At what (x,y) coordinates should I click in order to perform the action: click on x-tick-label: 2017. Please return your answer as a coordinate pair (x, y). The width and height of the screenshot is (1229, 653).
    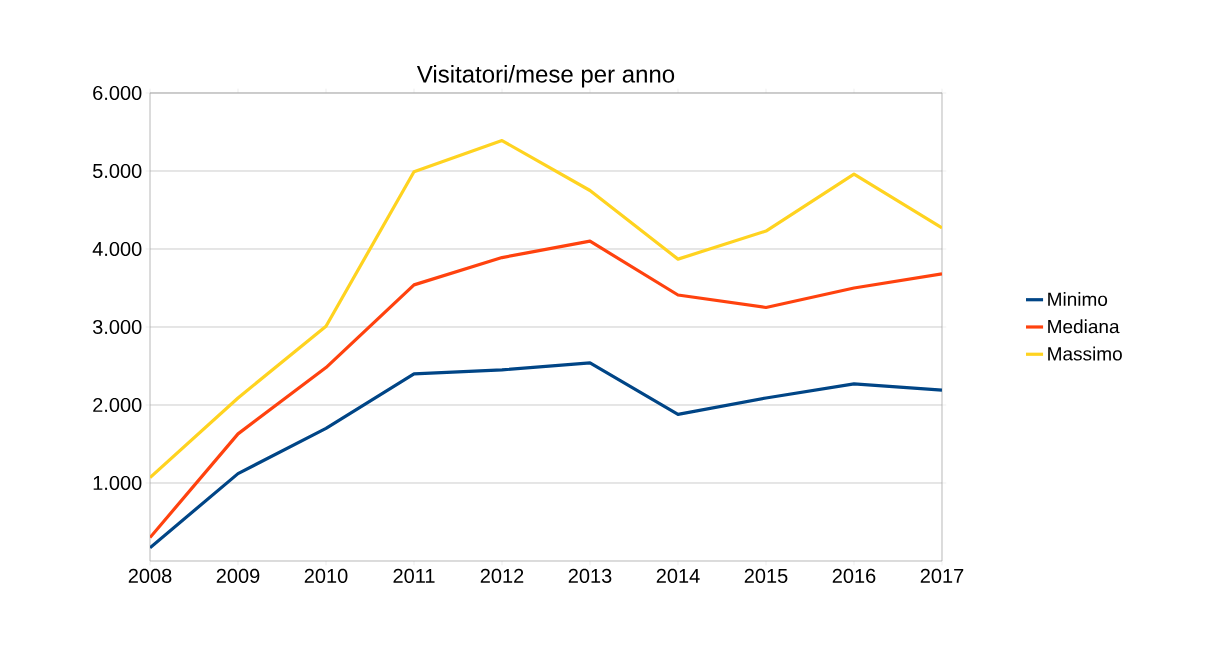
    Looking at the image, I should click on (942, 575).